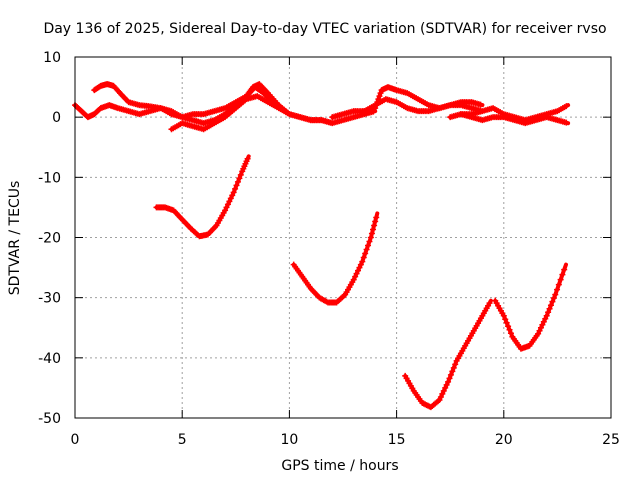  What do you see at coordinates (230, 113) in the screenshot?
I see `series-near-zero-c` at bounding box center [230, 113].